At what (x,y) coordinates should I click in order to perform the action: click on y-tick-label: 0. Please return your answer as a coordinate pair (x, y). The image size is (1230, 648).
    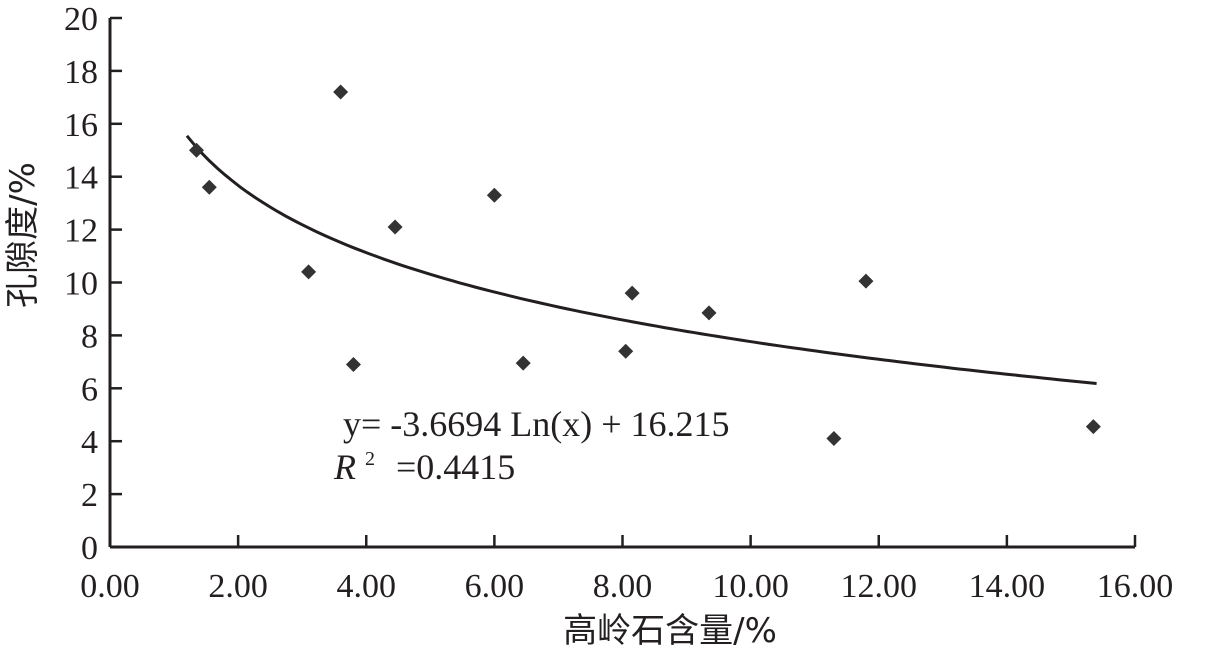
    Looking at the image, I should click on (89, 548).